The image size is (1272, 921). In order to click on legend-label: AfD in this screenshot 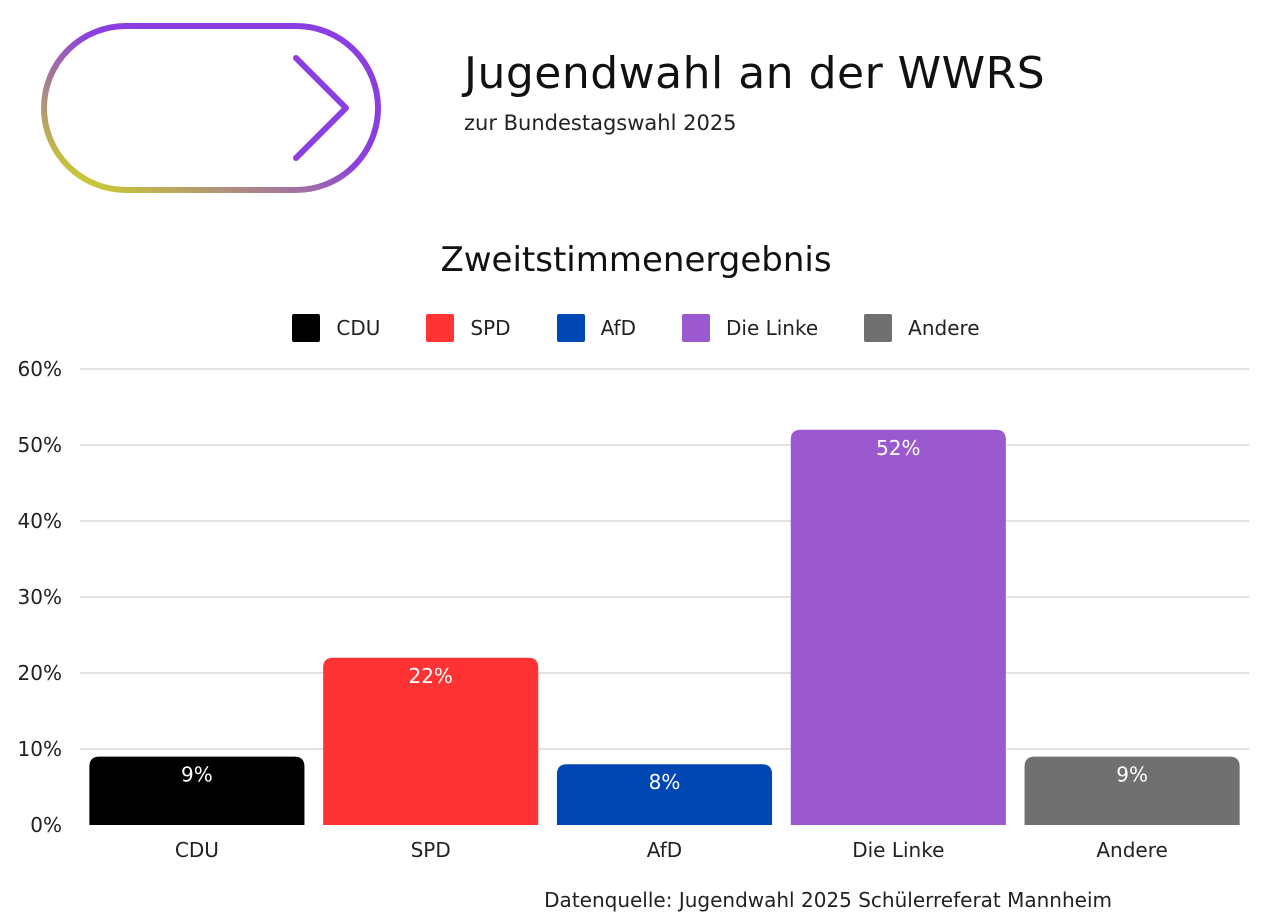, I will do `click(618, 328)`.